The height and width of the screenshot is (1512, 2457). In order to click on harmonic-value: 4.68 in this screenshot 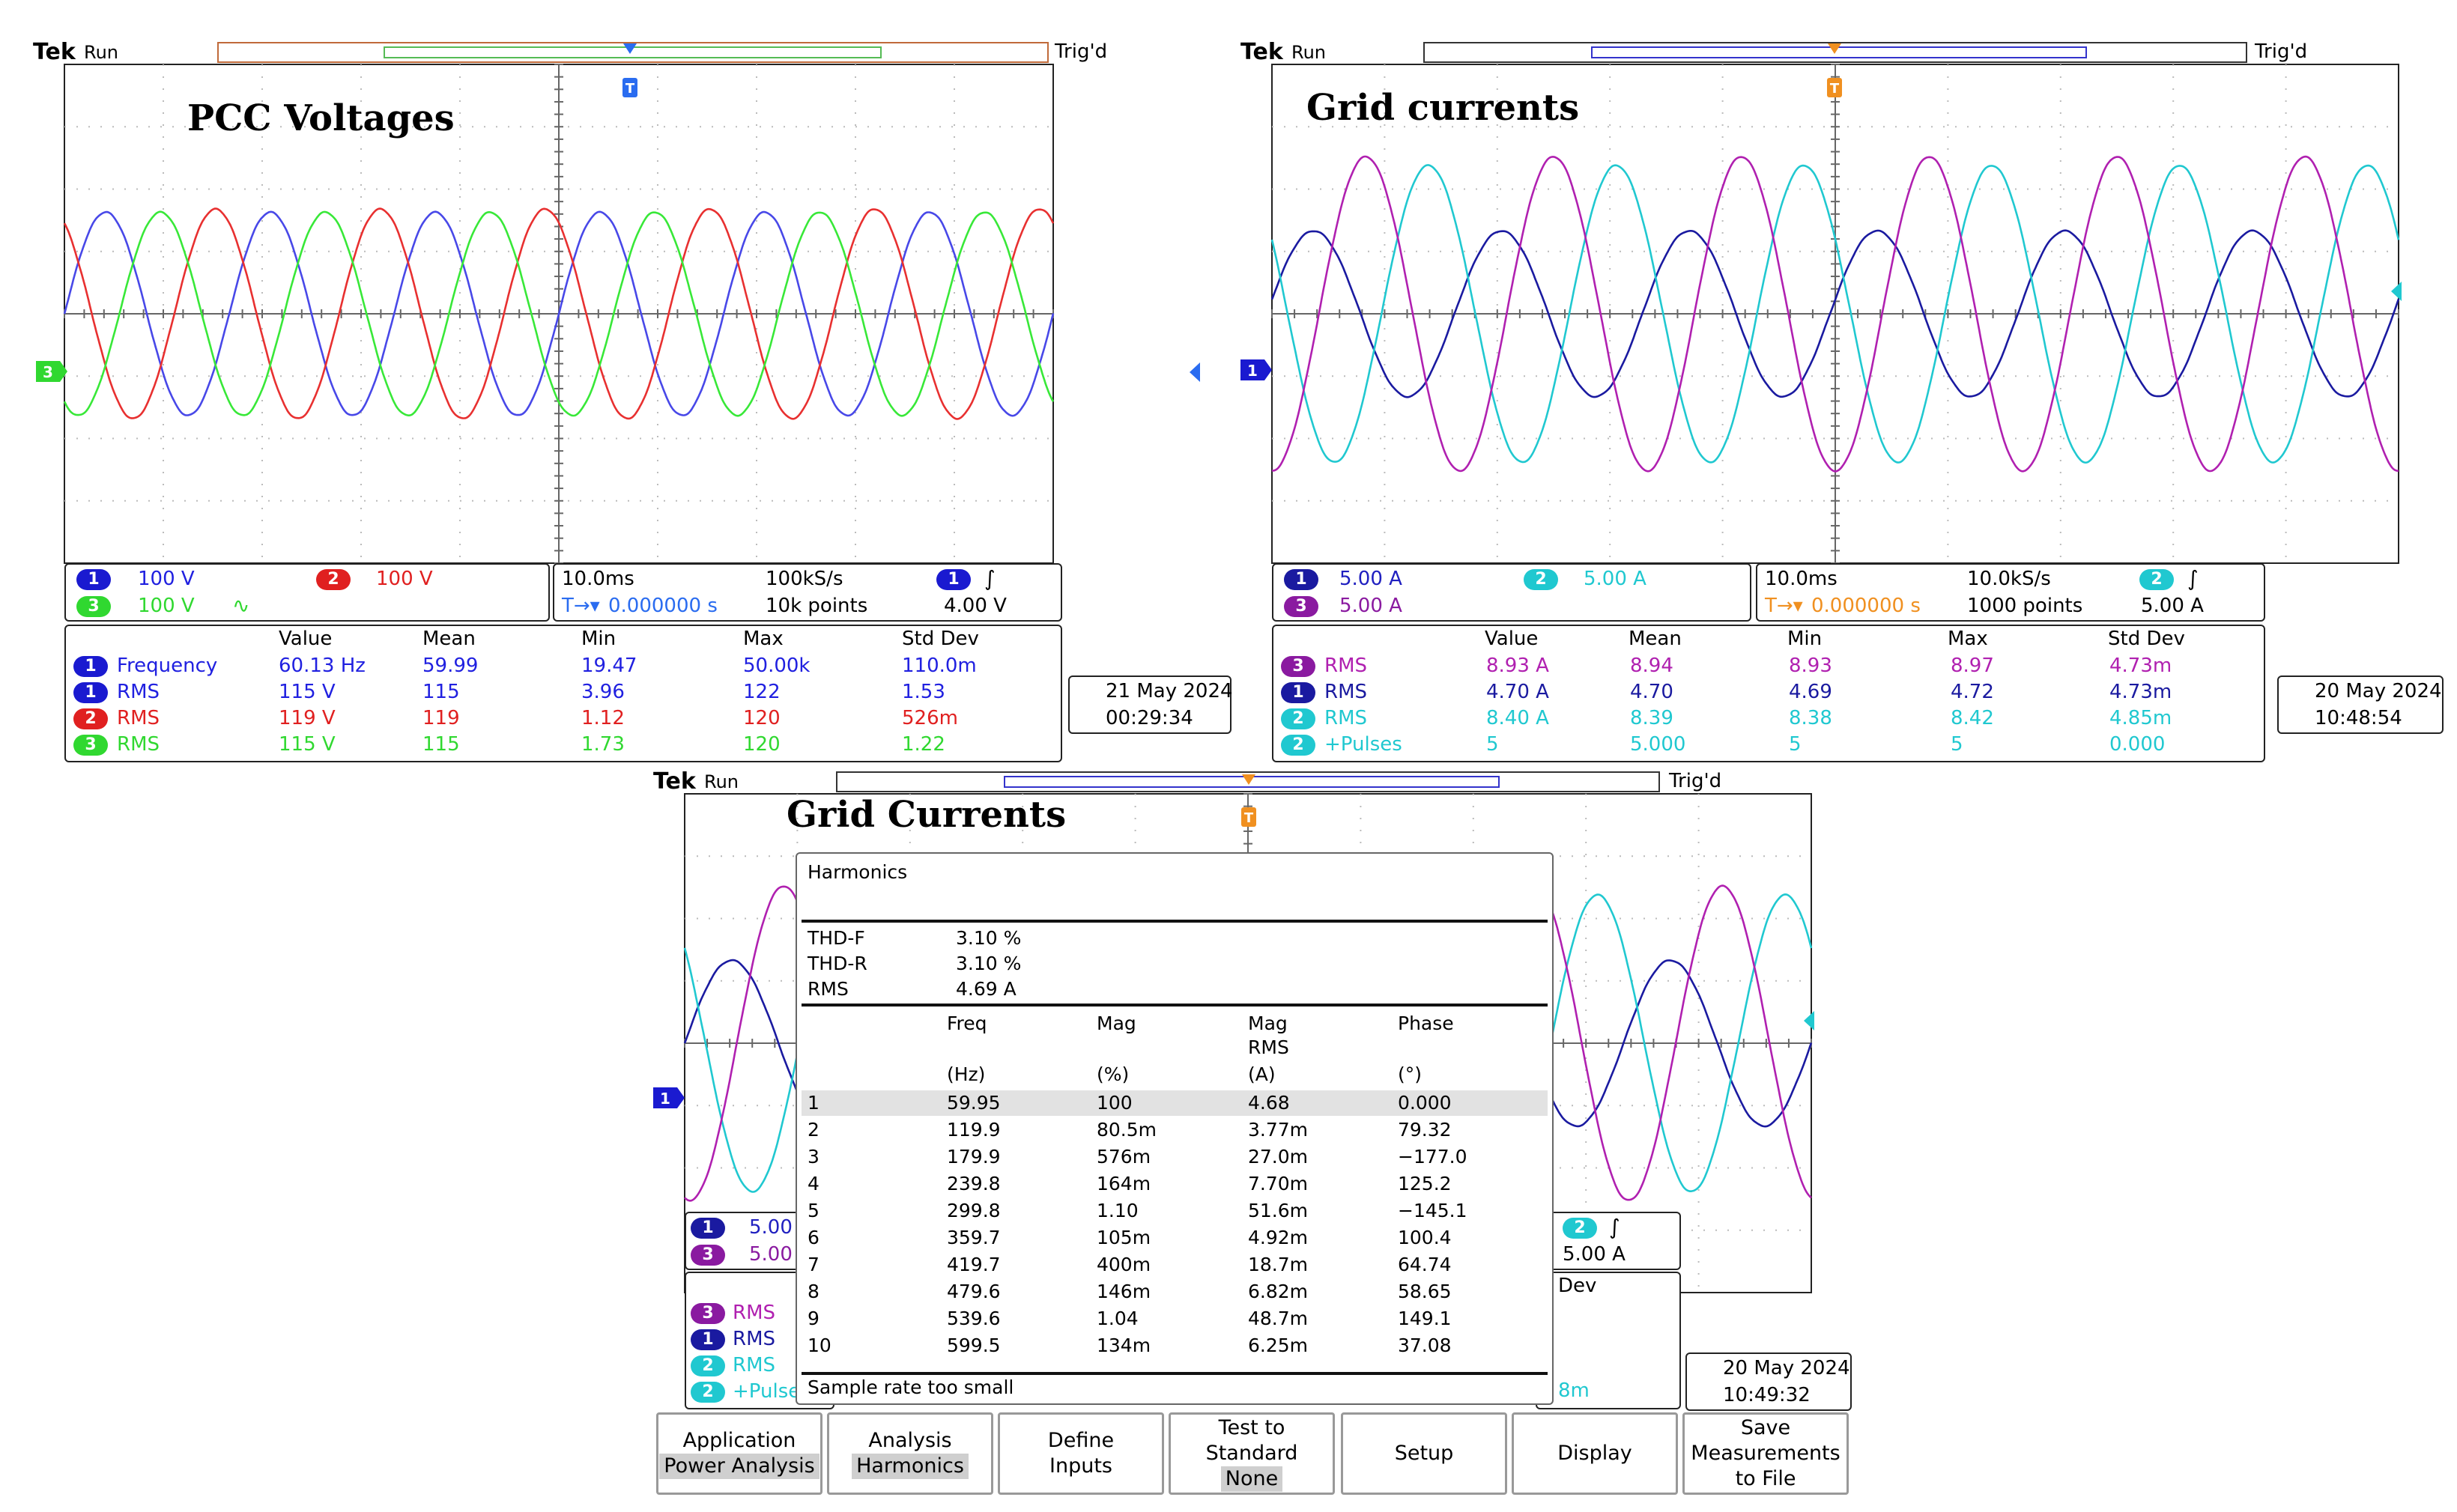, I will do `click(1269, 1103)`.